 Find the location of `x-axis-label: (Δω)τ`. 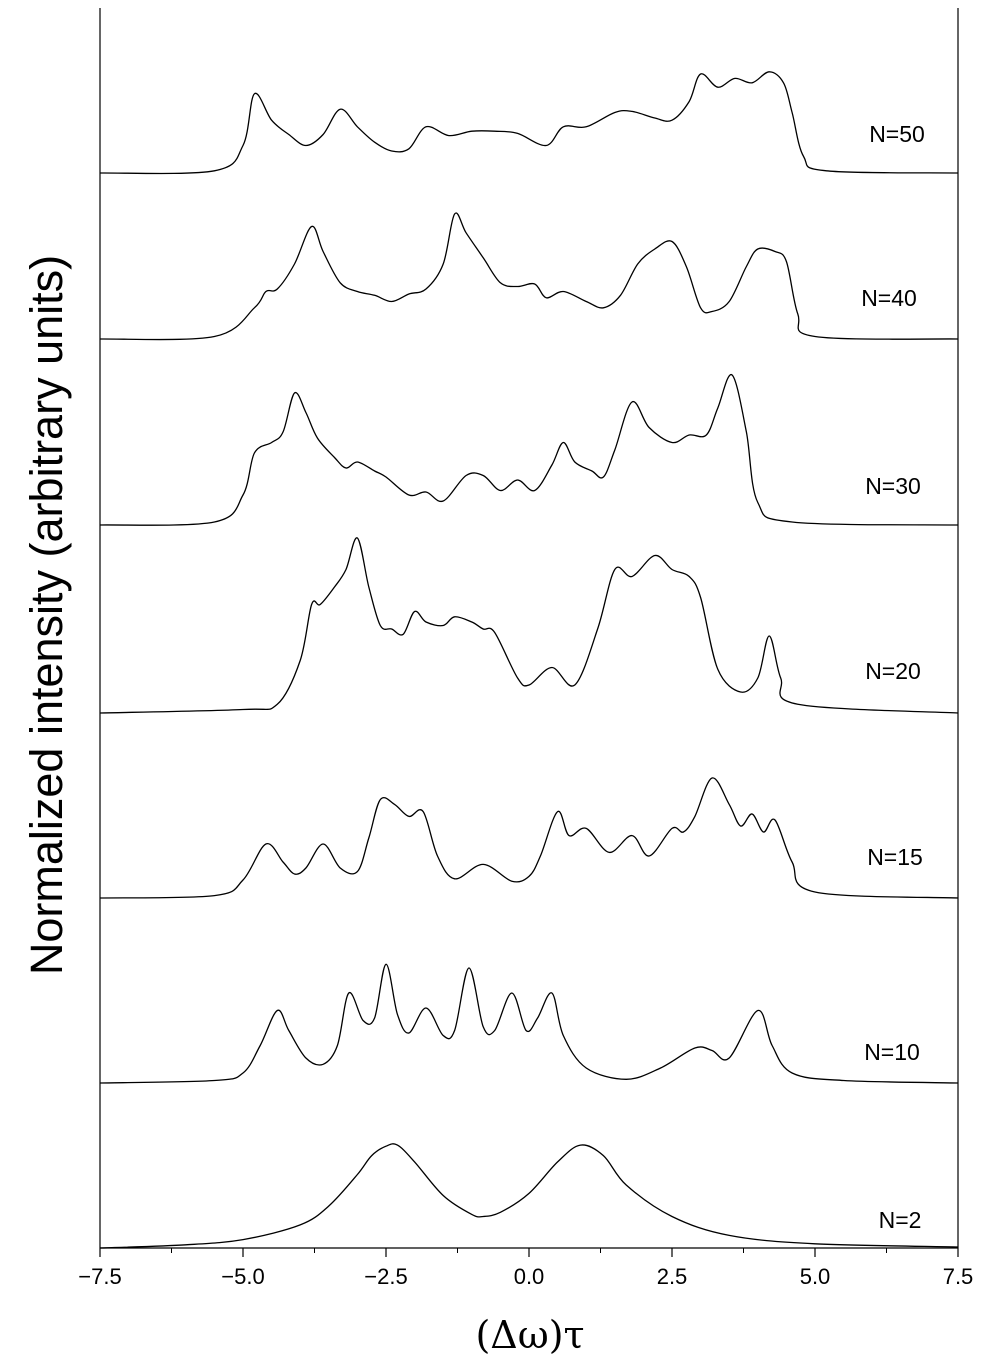

x-axis-label: (Δω)τ is located at coordinates (529, 1335).